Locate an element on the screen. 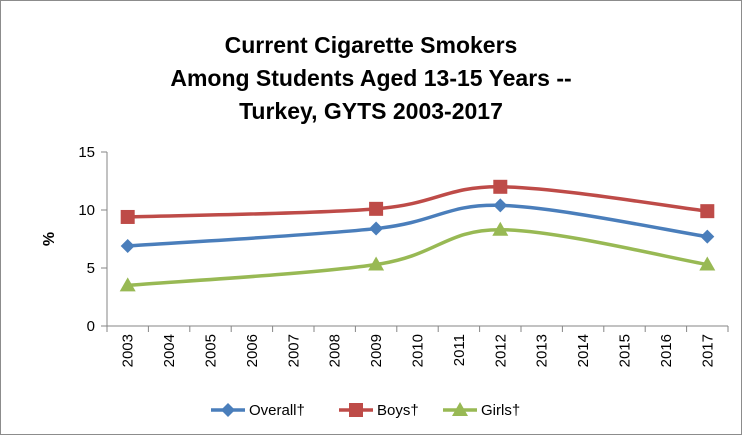 The width and height of the screenshot is (742, 435). legend-marker-overall is located at coordinates (228, 410).